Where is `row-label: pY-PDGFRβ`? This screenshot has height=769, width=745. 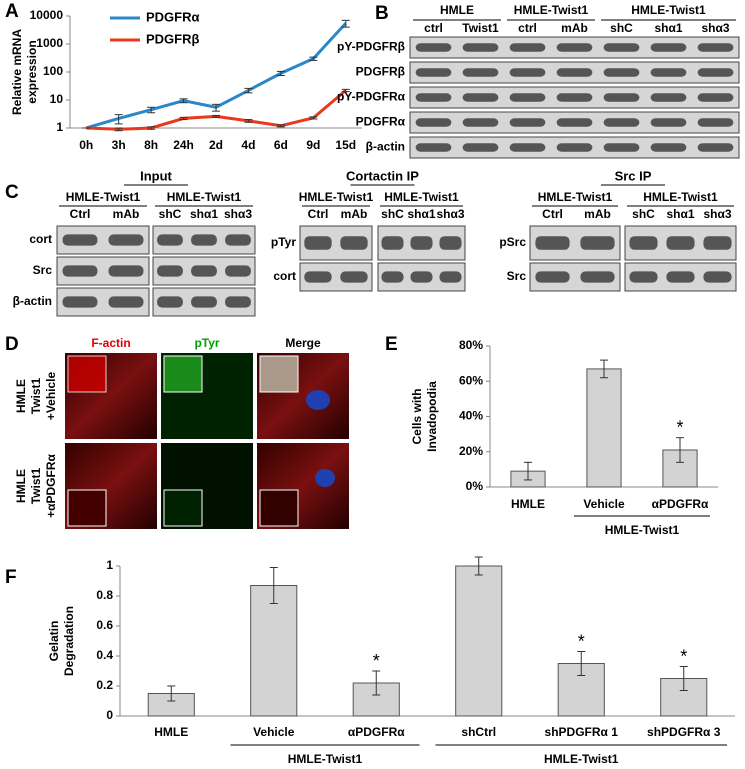 row-label: pY-PDGFRβ is located at coordinates (371, 47).